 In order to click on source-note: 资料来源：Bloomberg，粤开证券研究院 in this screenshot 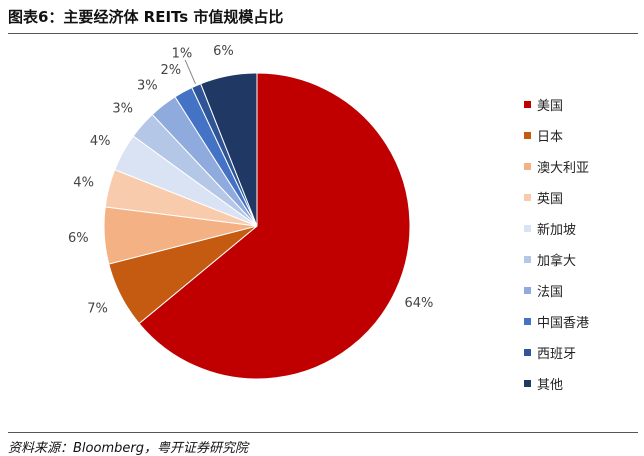, I will do `click(128, 448)`.